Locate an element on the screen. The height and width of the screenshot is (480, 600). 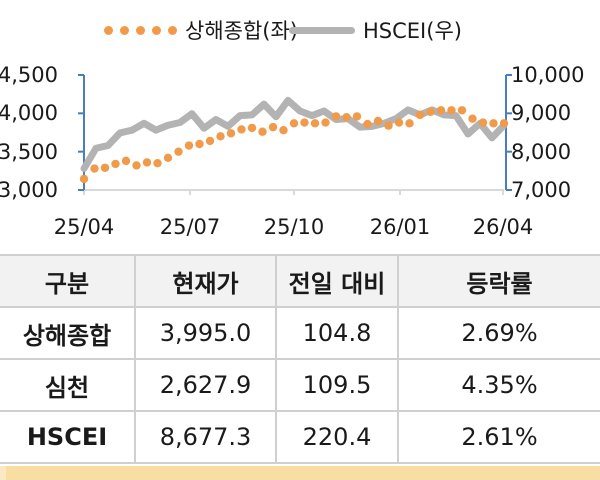
header-category: 구분 is located at coordinates (68, 281).